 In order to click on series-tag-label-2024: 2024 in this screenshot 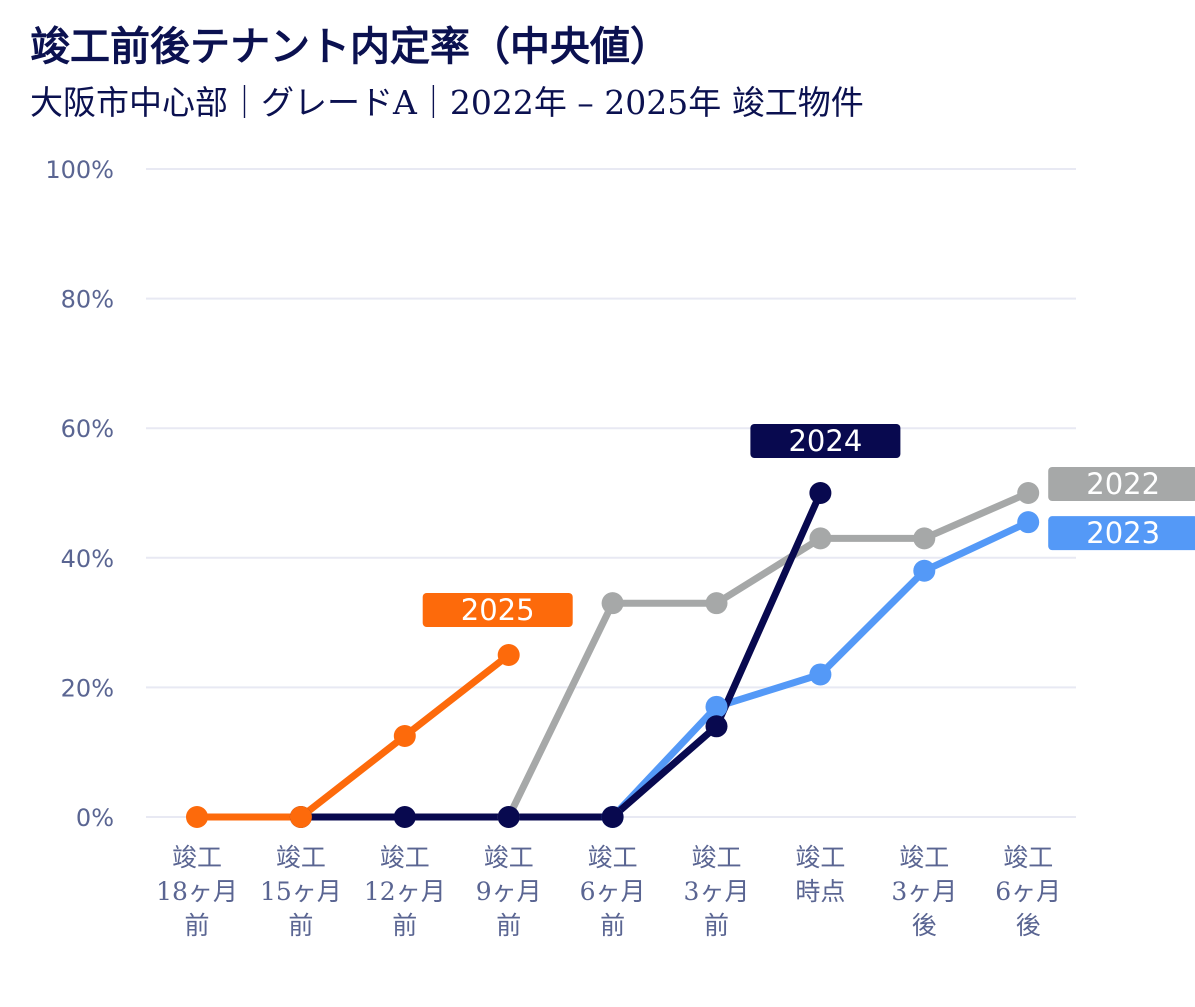, I will do `click(825, 441)`.